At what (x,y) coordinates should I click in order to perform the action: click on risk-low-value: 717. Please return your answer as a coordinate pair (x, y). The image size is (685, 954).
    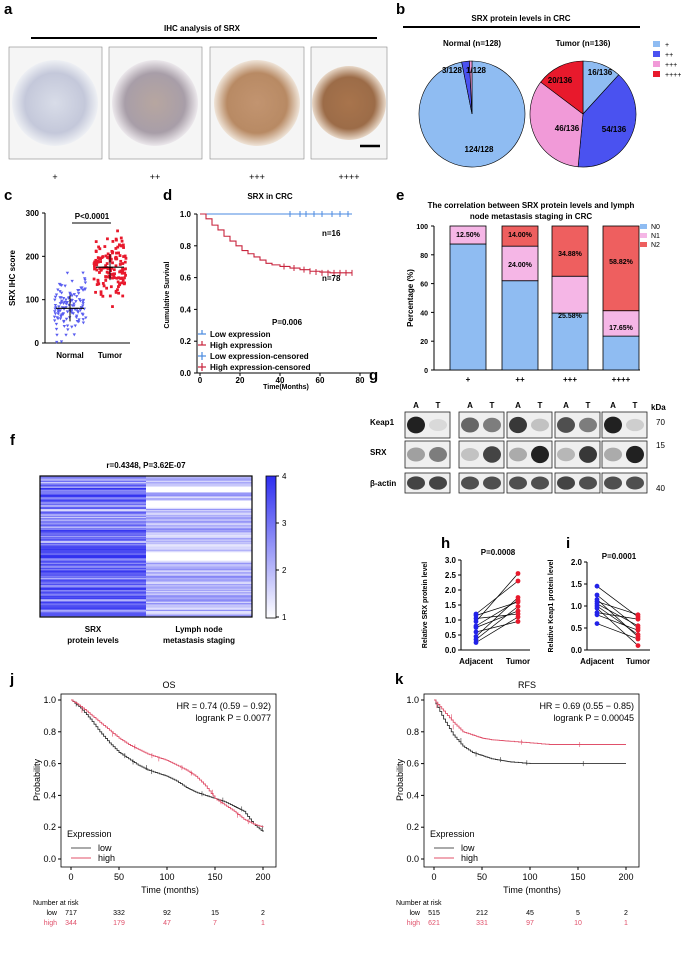
    Looking at the image, I should click on (71, 913).